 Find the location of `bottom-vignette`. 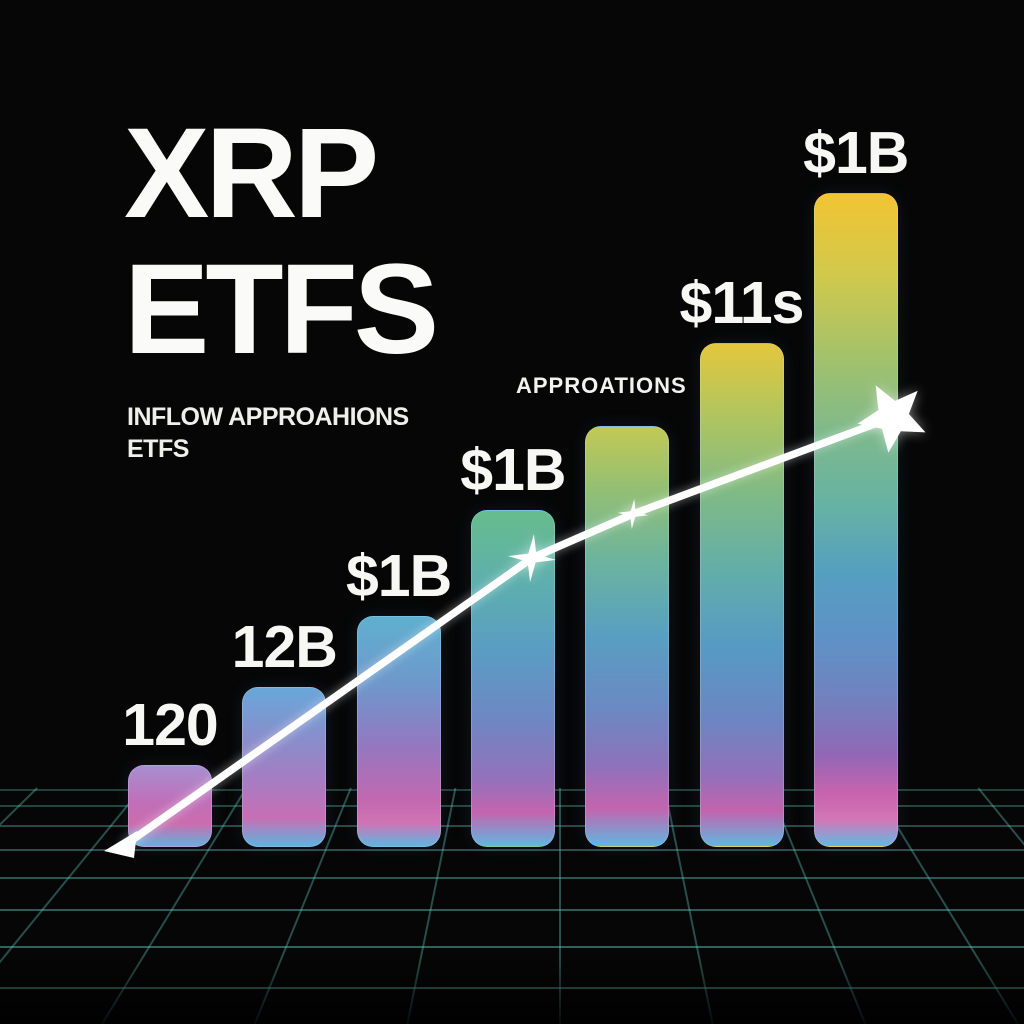

bottom-vignette is located at coordinates (512, 989).